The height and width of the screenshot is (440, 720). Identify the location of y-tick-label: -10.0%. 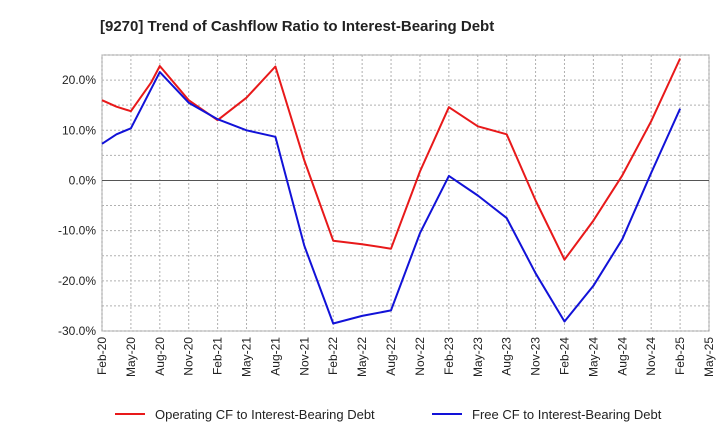
(77, 231).